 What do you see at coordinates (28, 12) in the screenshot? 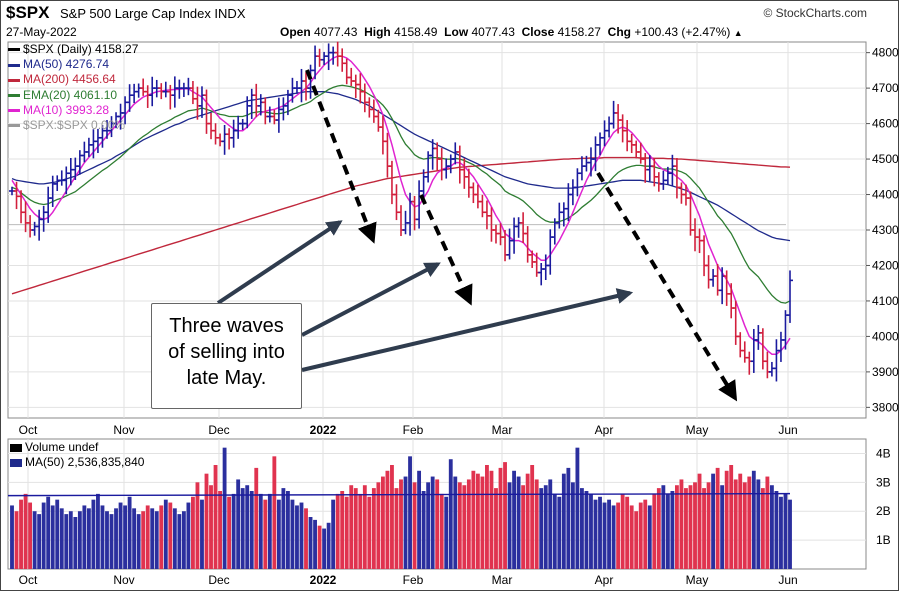
I see `ticker-symbol: $SPX` at bounding box center [28, 12].